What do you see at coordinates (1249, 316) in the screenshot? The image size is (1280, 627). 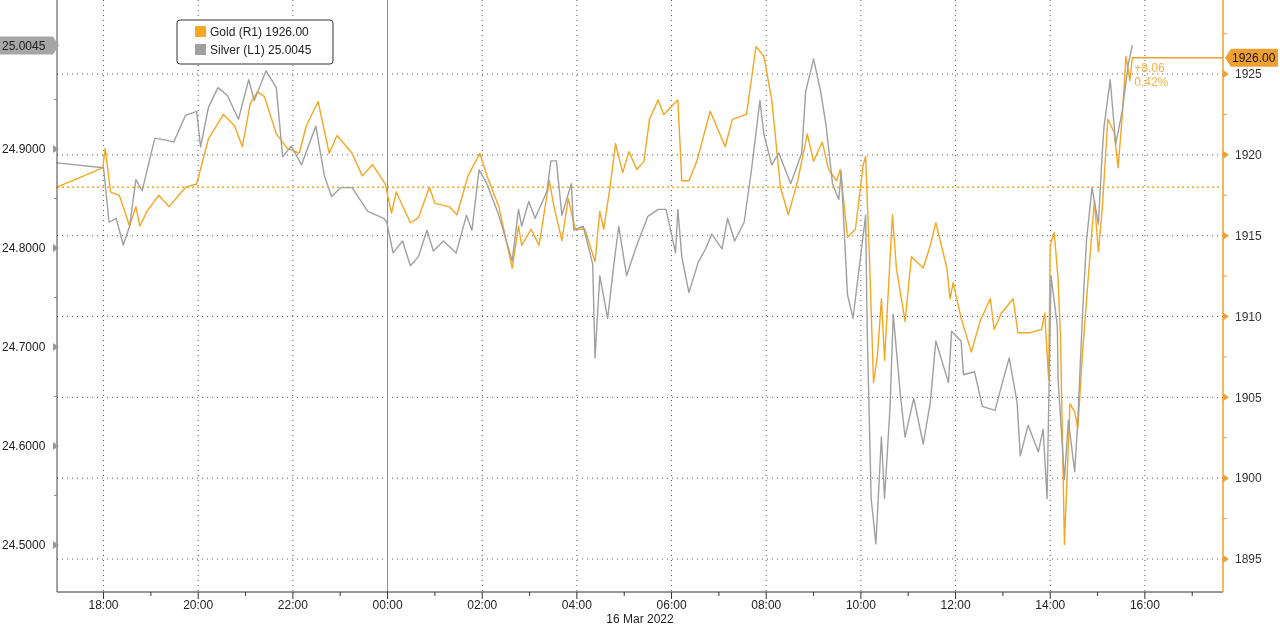 I see `y2-tick-label: 1910` at bounding box center [1249, 316].